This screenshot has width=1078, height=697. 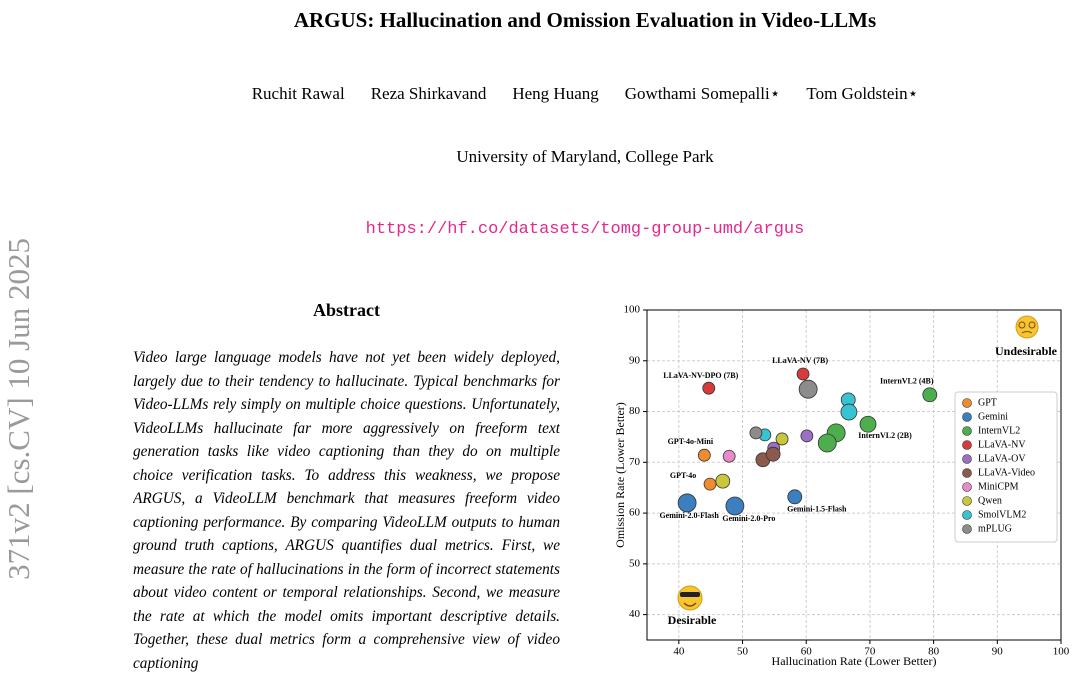 I want to click on affiliation: University of Maryland, College Park, so click(x=585, y=156).